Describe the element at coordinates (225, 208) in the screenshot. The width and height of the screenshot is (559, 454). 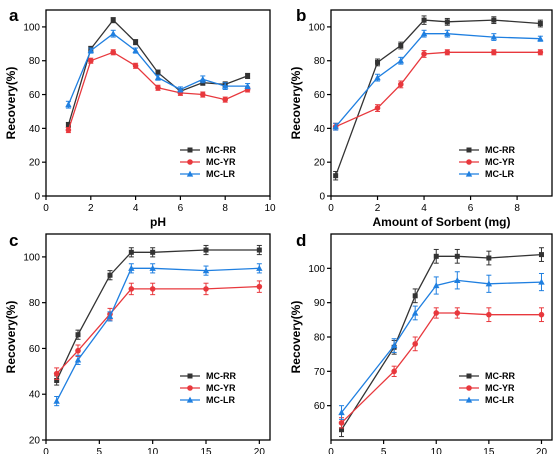
I see `x-tick-label: 8` at that location.